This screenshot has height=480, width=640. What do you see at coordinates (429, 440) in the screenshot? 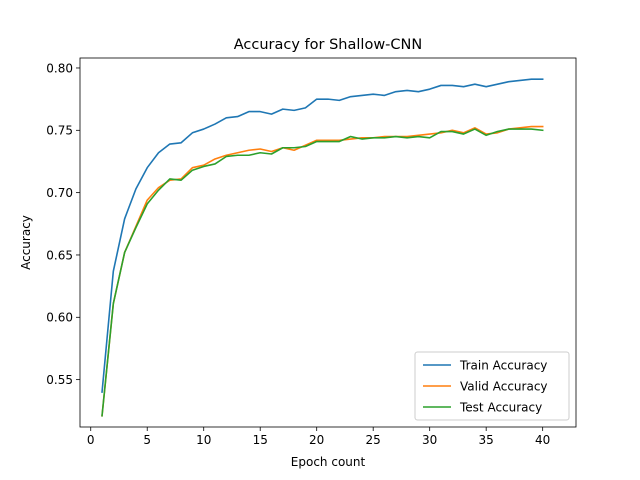
I see `x-tick-label: 30` at bounding box center [429, 440].